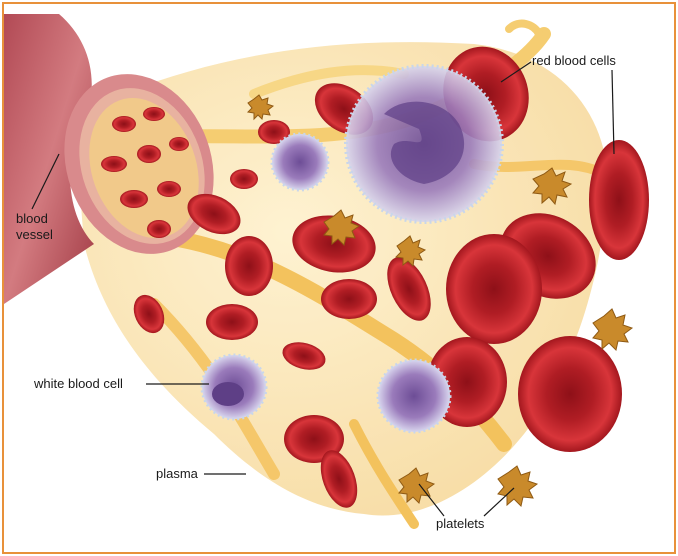  What do you see at coordinates (177, 473) in the screenshot?
I see `label-plasma: plasma` at bounding box center [177, 473].